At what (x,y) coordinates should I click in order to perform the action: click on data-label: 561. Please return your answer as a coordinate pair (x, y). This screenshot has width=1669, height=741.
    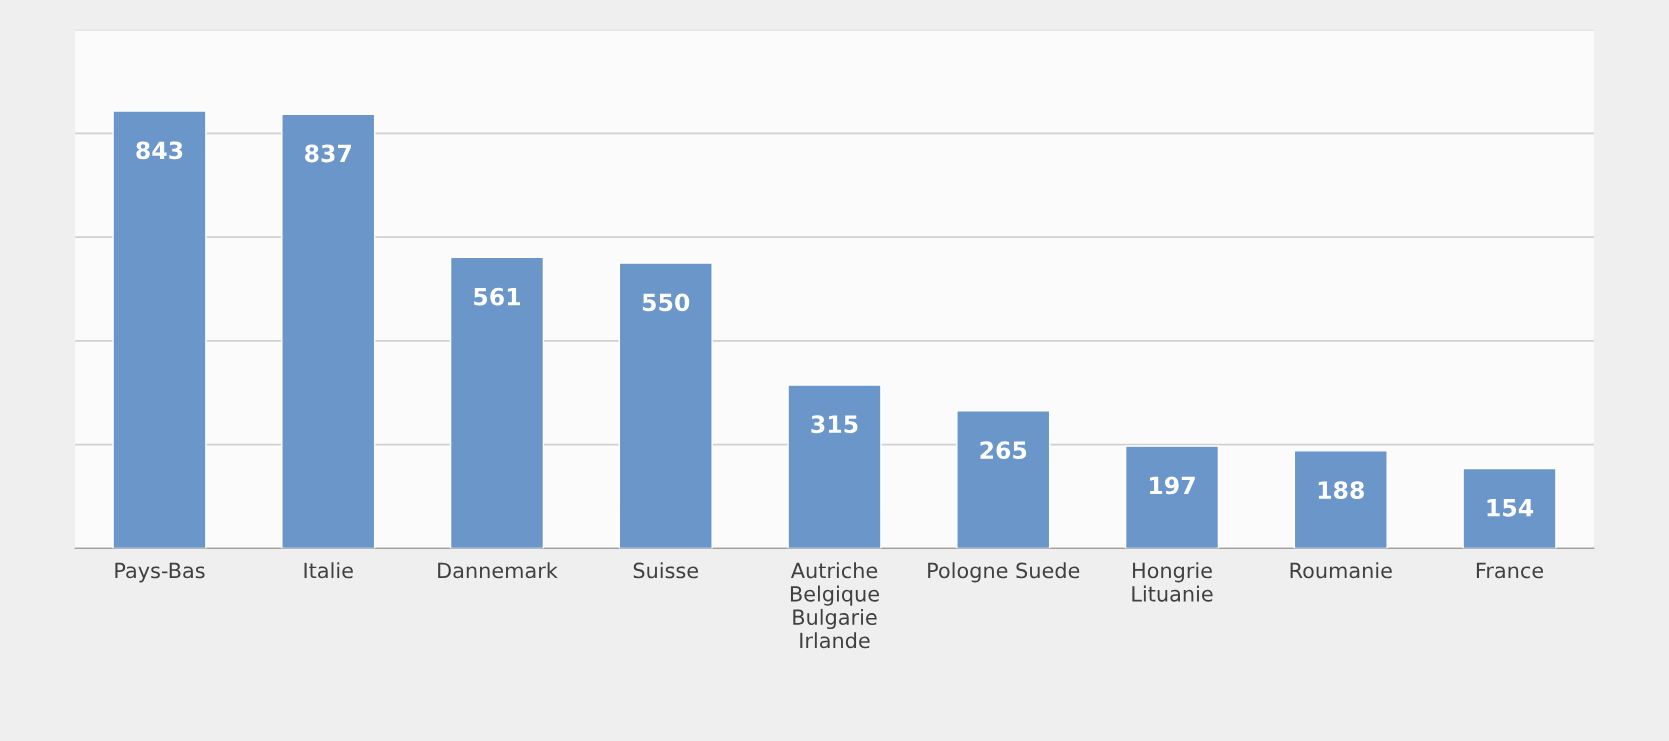
    Looking at the image, I should click on (497, 296).